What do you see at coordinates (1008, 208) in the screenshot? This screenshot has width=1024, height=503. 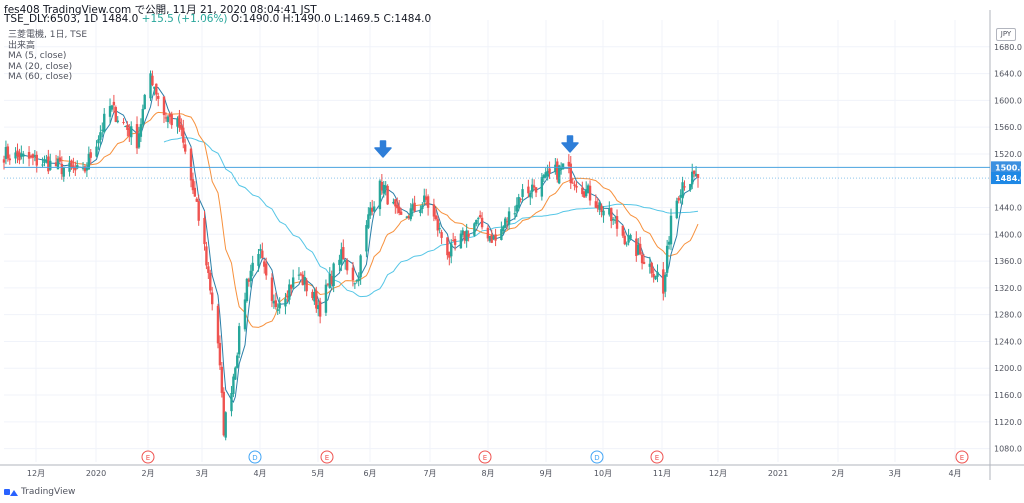 I see `y-tick-label: 1440.0` at bounding box center [1008, 208].